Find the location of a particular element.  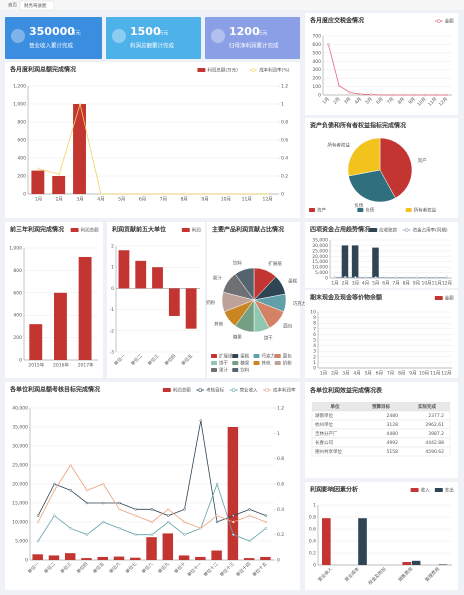

y2-tick-label: 0.2 is located at coordinates (280, 535).